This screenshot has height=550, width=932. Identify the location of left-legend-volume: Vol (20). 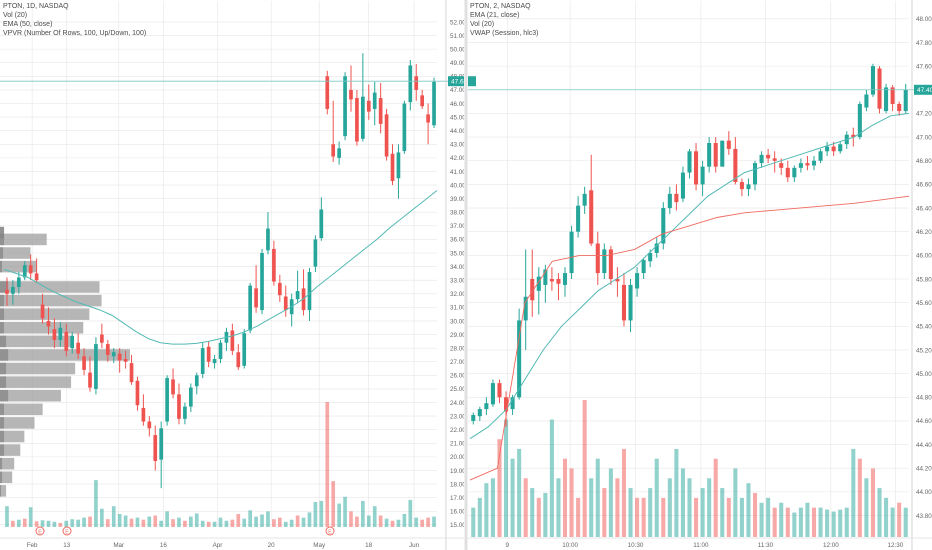
(15, 15).